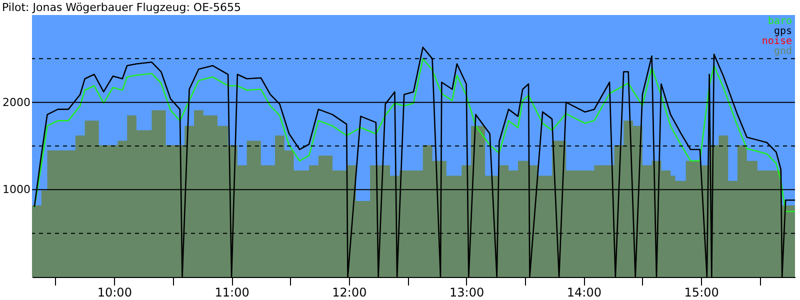 The height and width of the screenshot is (300, 800). What do you see at coordinates (780, 21) in the screenshot?
I see `text: baro` at bounding box center [780, 21].